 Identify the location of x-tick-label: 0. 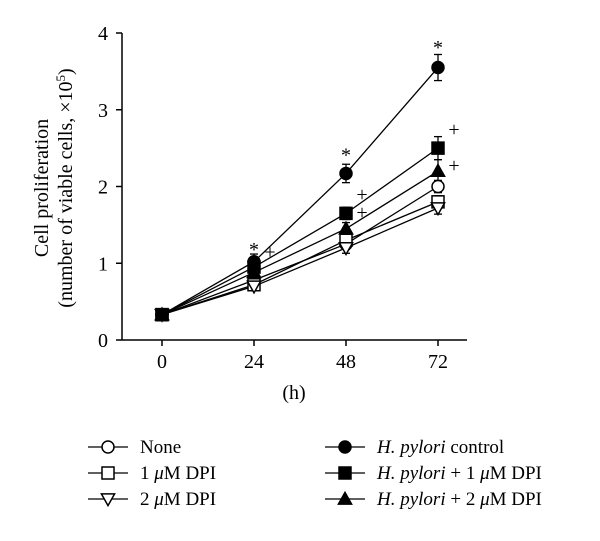
(162, 362).